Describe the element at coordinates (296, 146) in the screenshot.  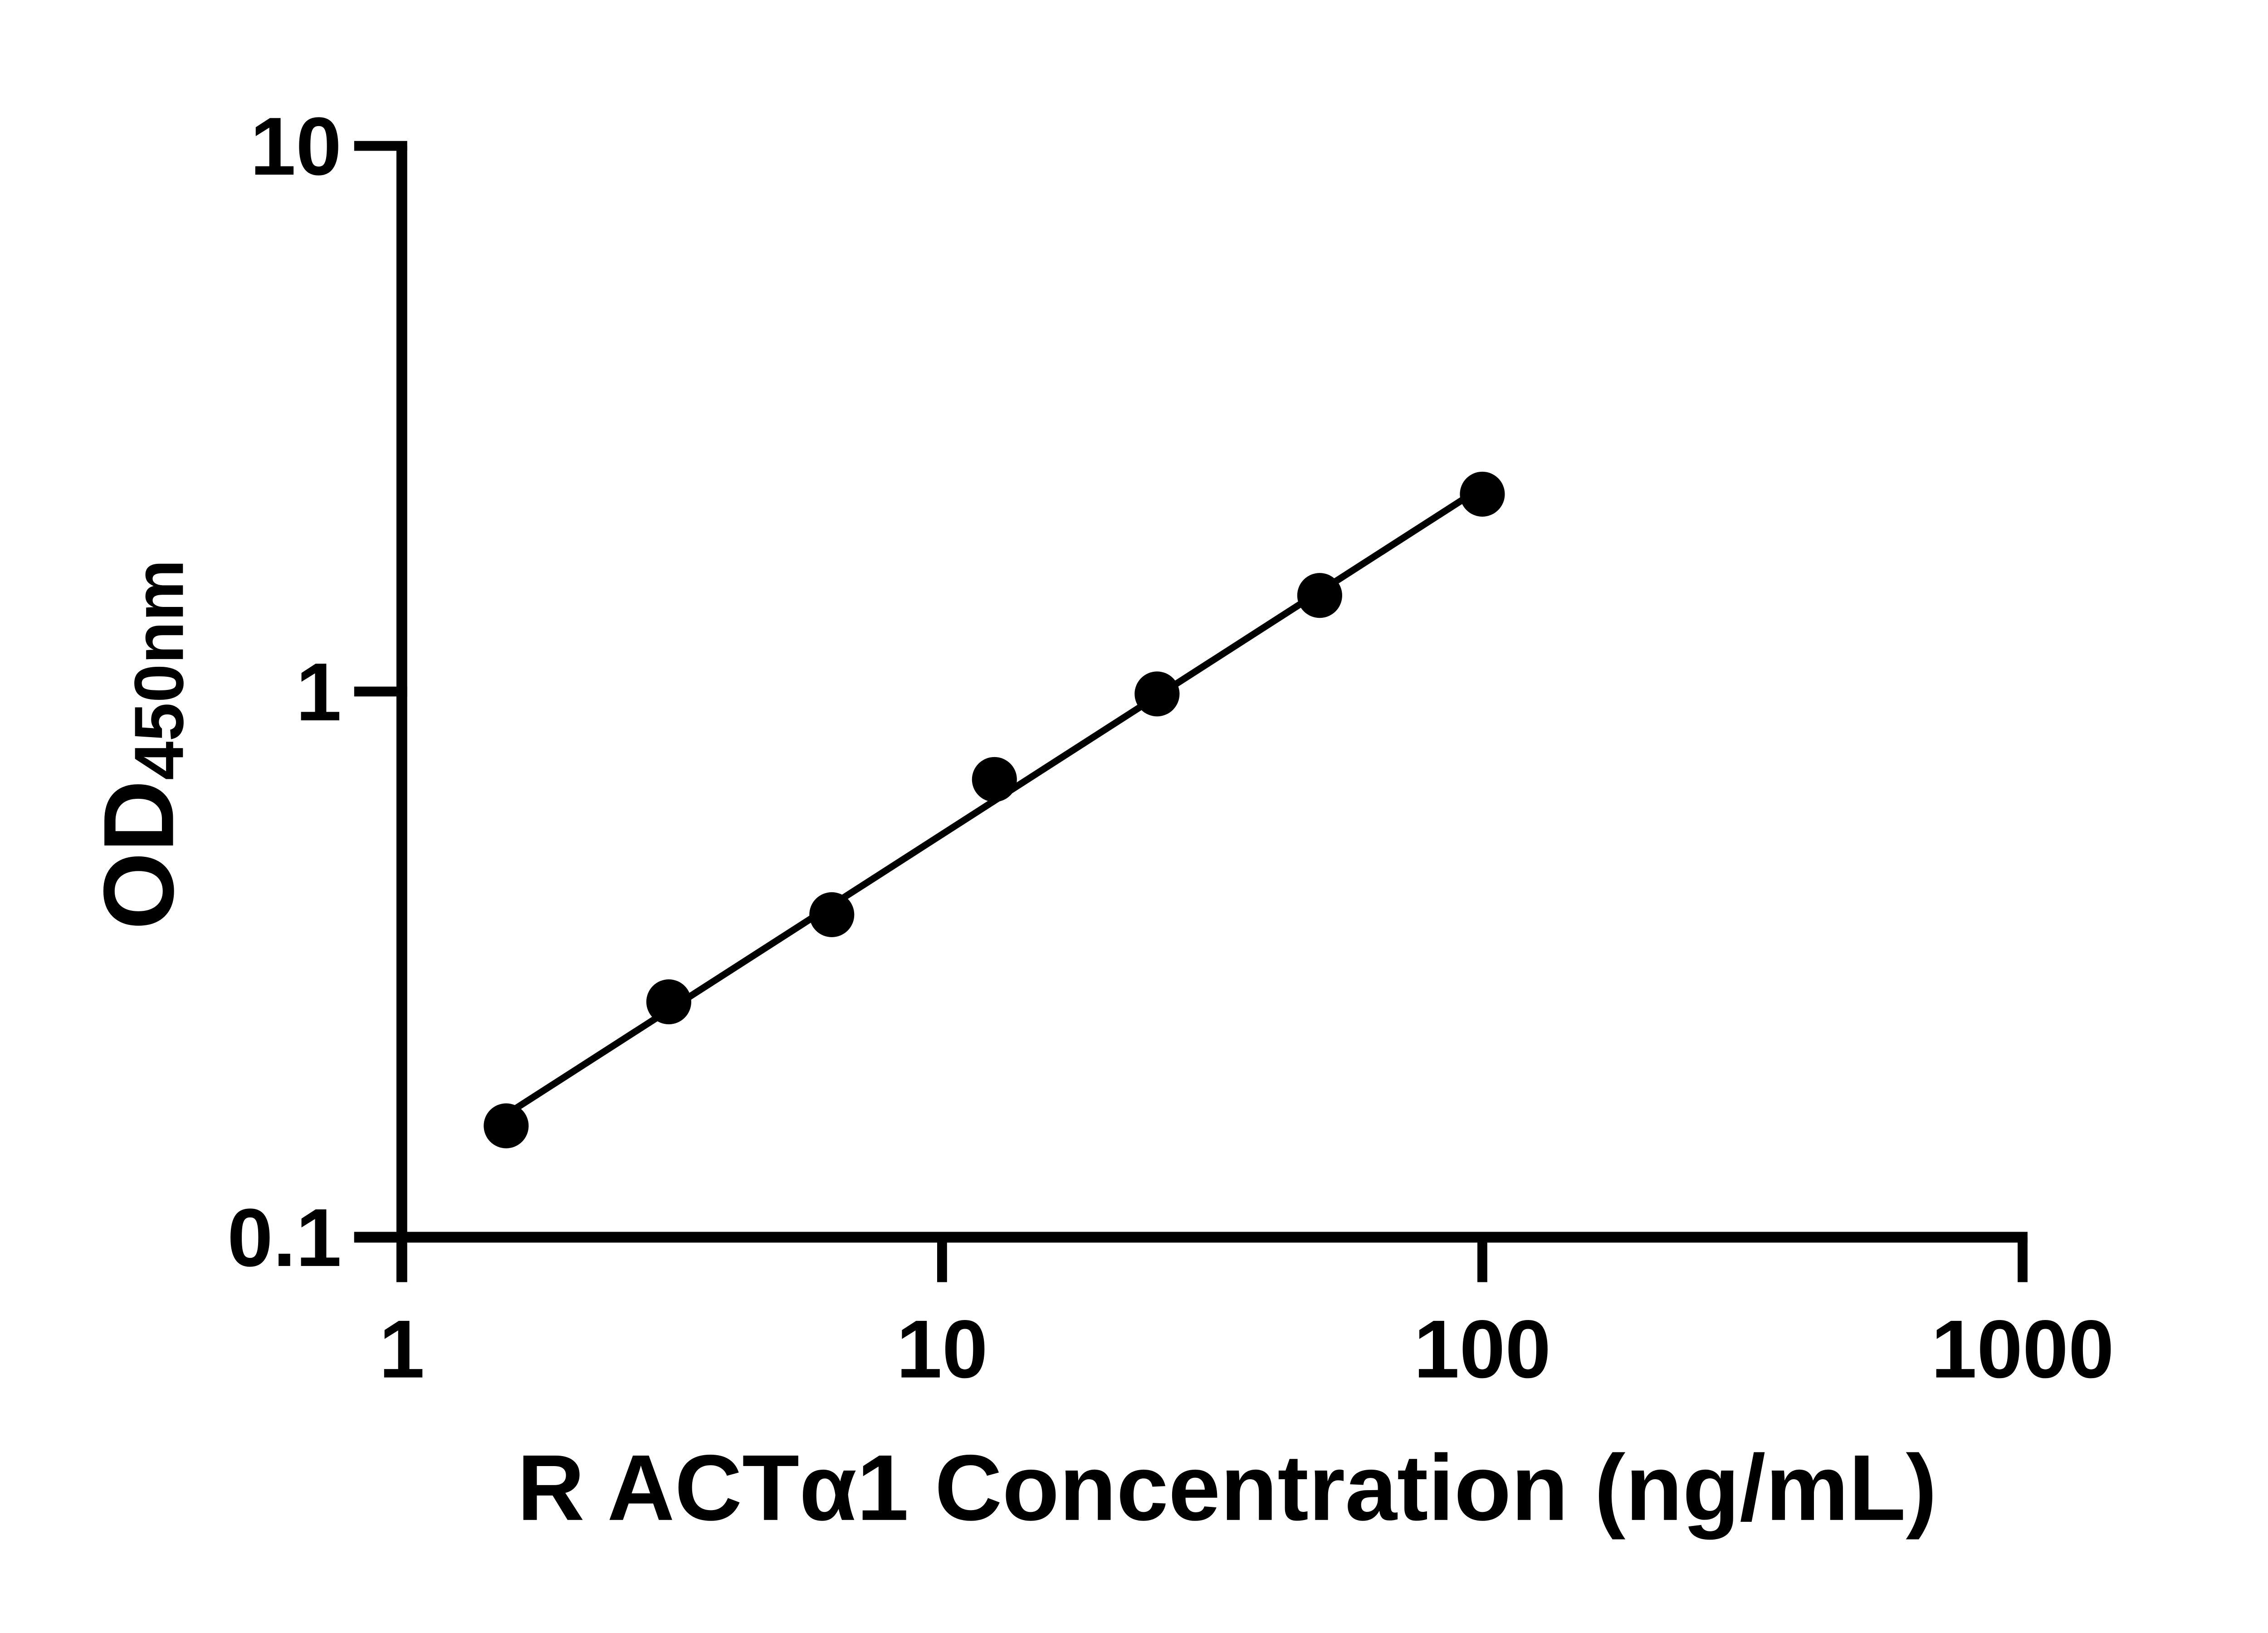
I see `y-tick-label: 10` at that location.